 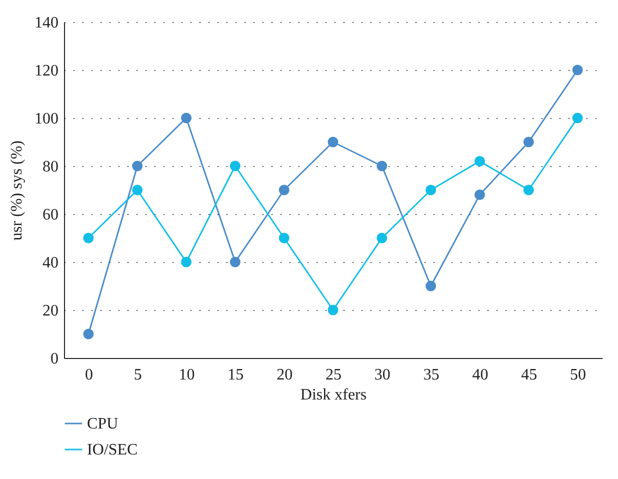 I want to click on x-tick-label: 20, so click(x=284, y=375).